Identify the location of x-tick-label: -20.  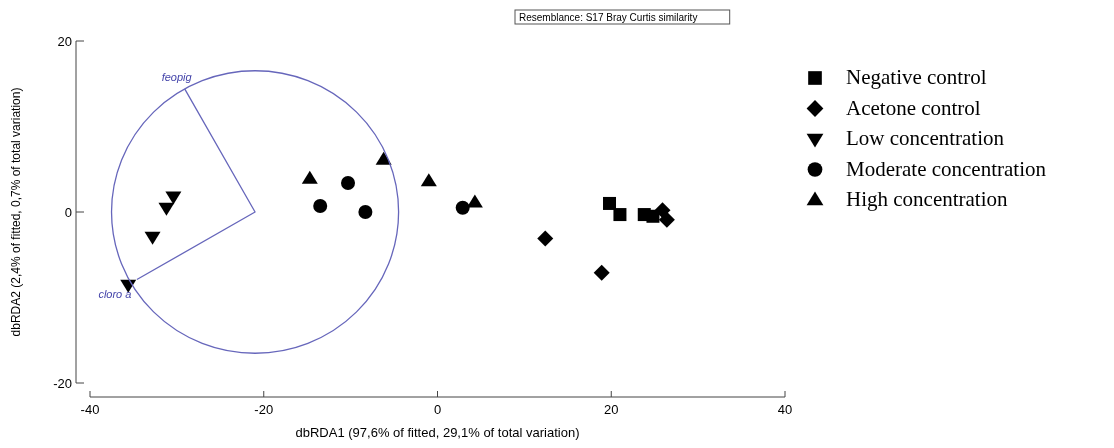
(264, 409).